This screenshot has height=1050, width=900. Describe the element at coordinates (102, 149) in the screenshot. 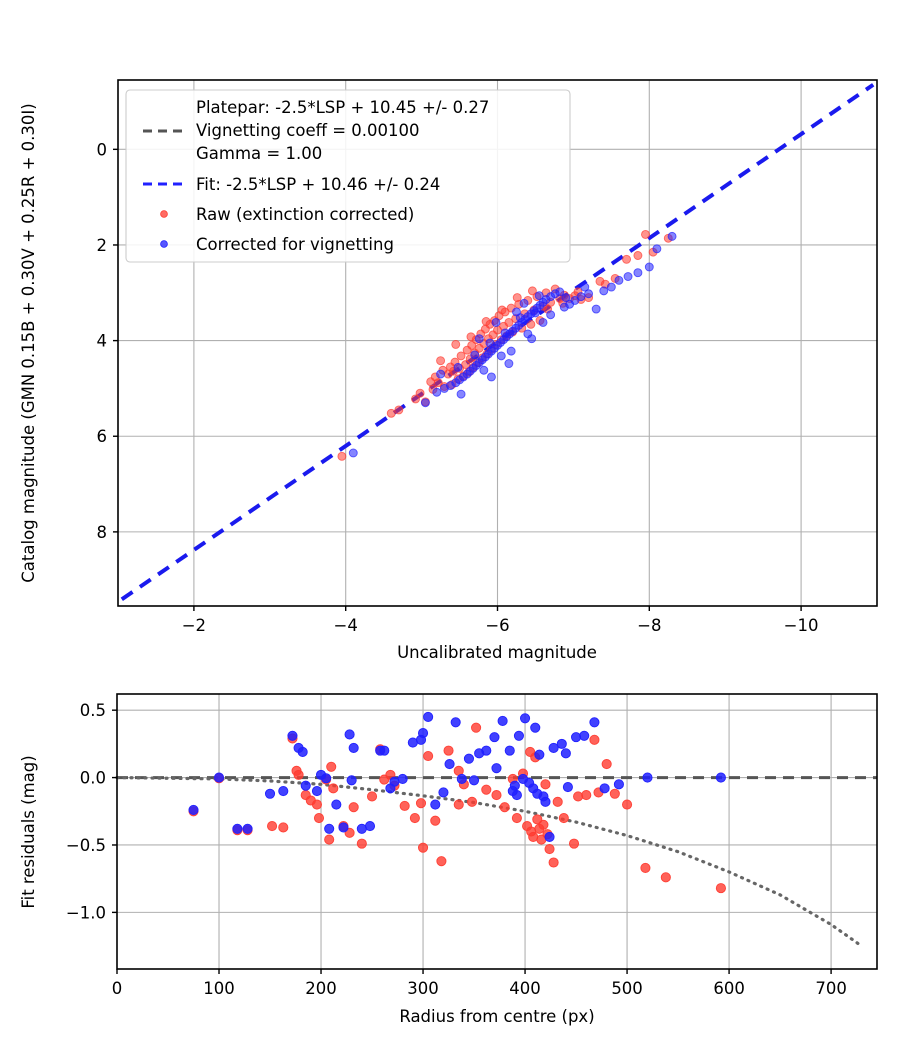

I see `y-tick-label: 0` at that location.